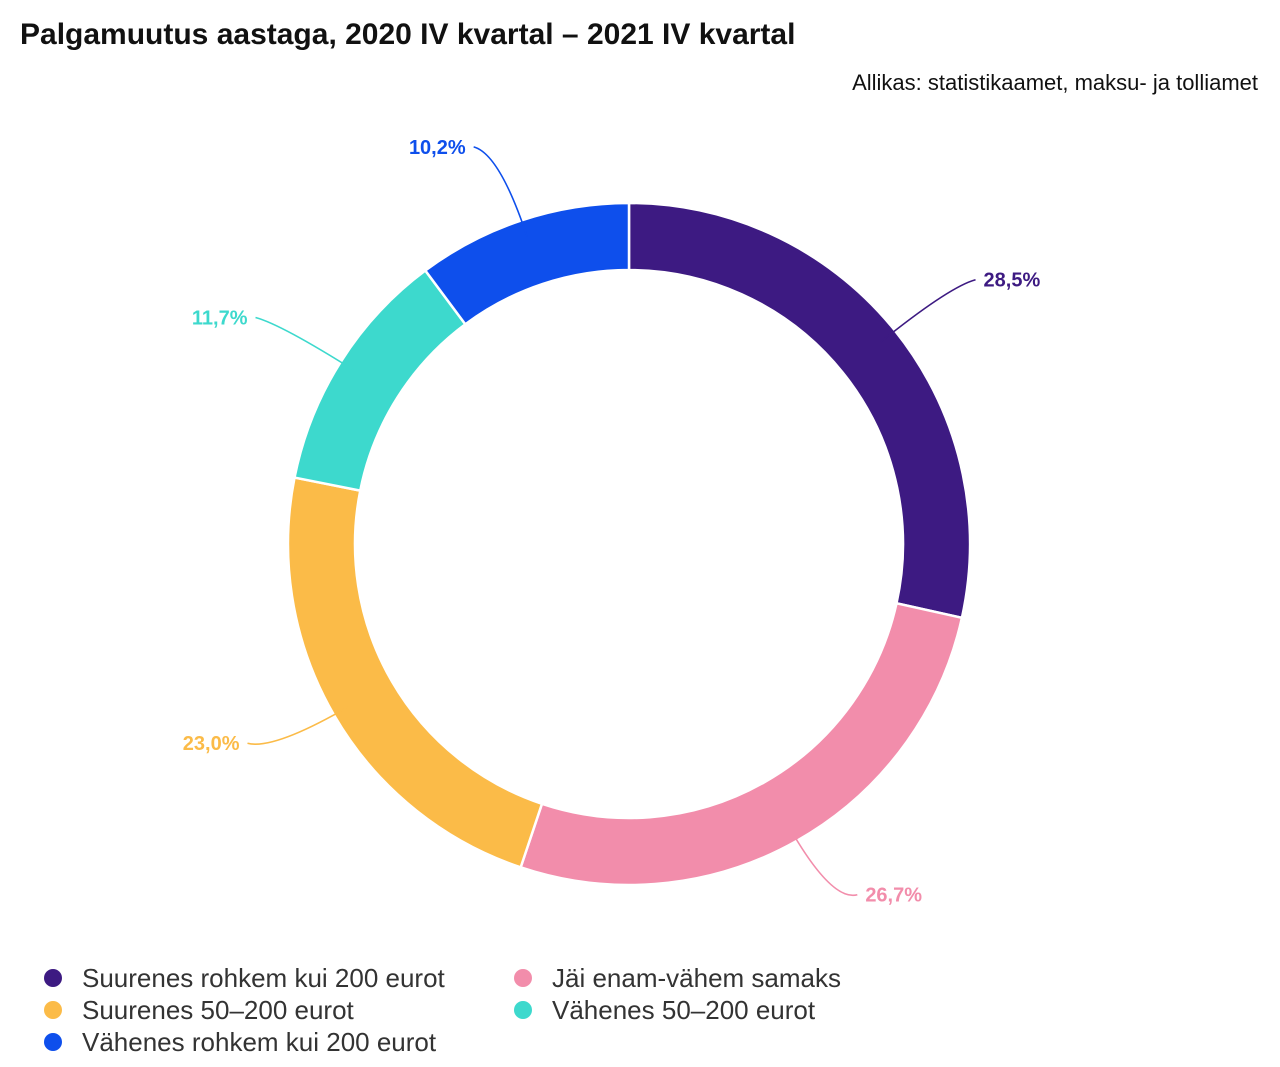  I want to click on slice-jai-enam-vahem-samaks, so click(741, 744).